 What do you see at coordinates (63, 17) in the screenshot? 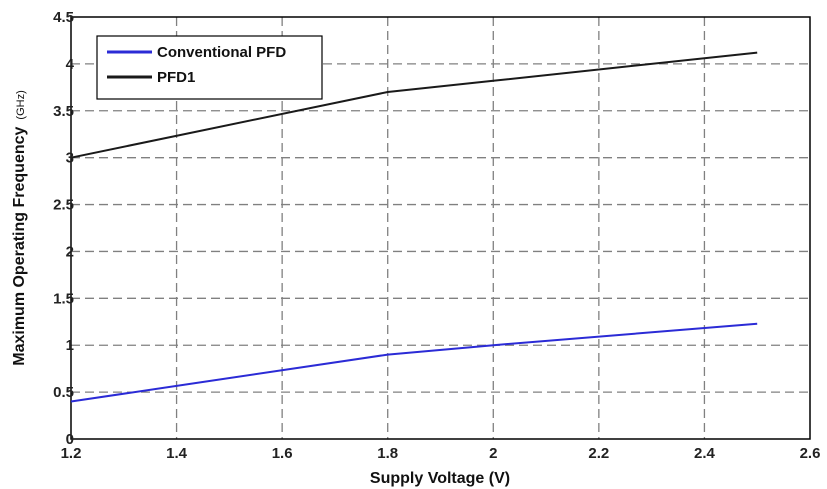
I see `y-tick-label: 4.5` at bounding box center [63, 17].